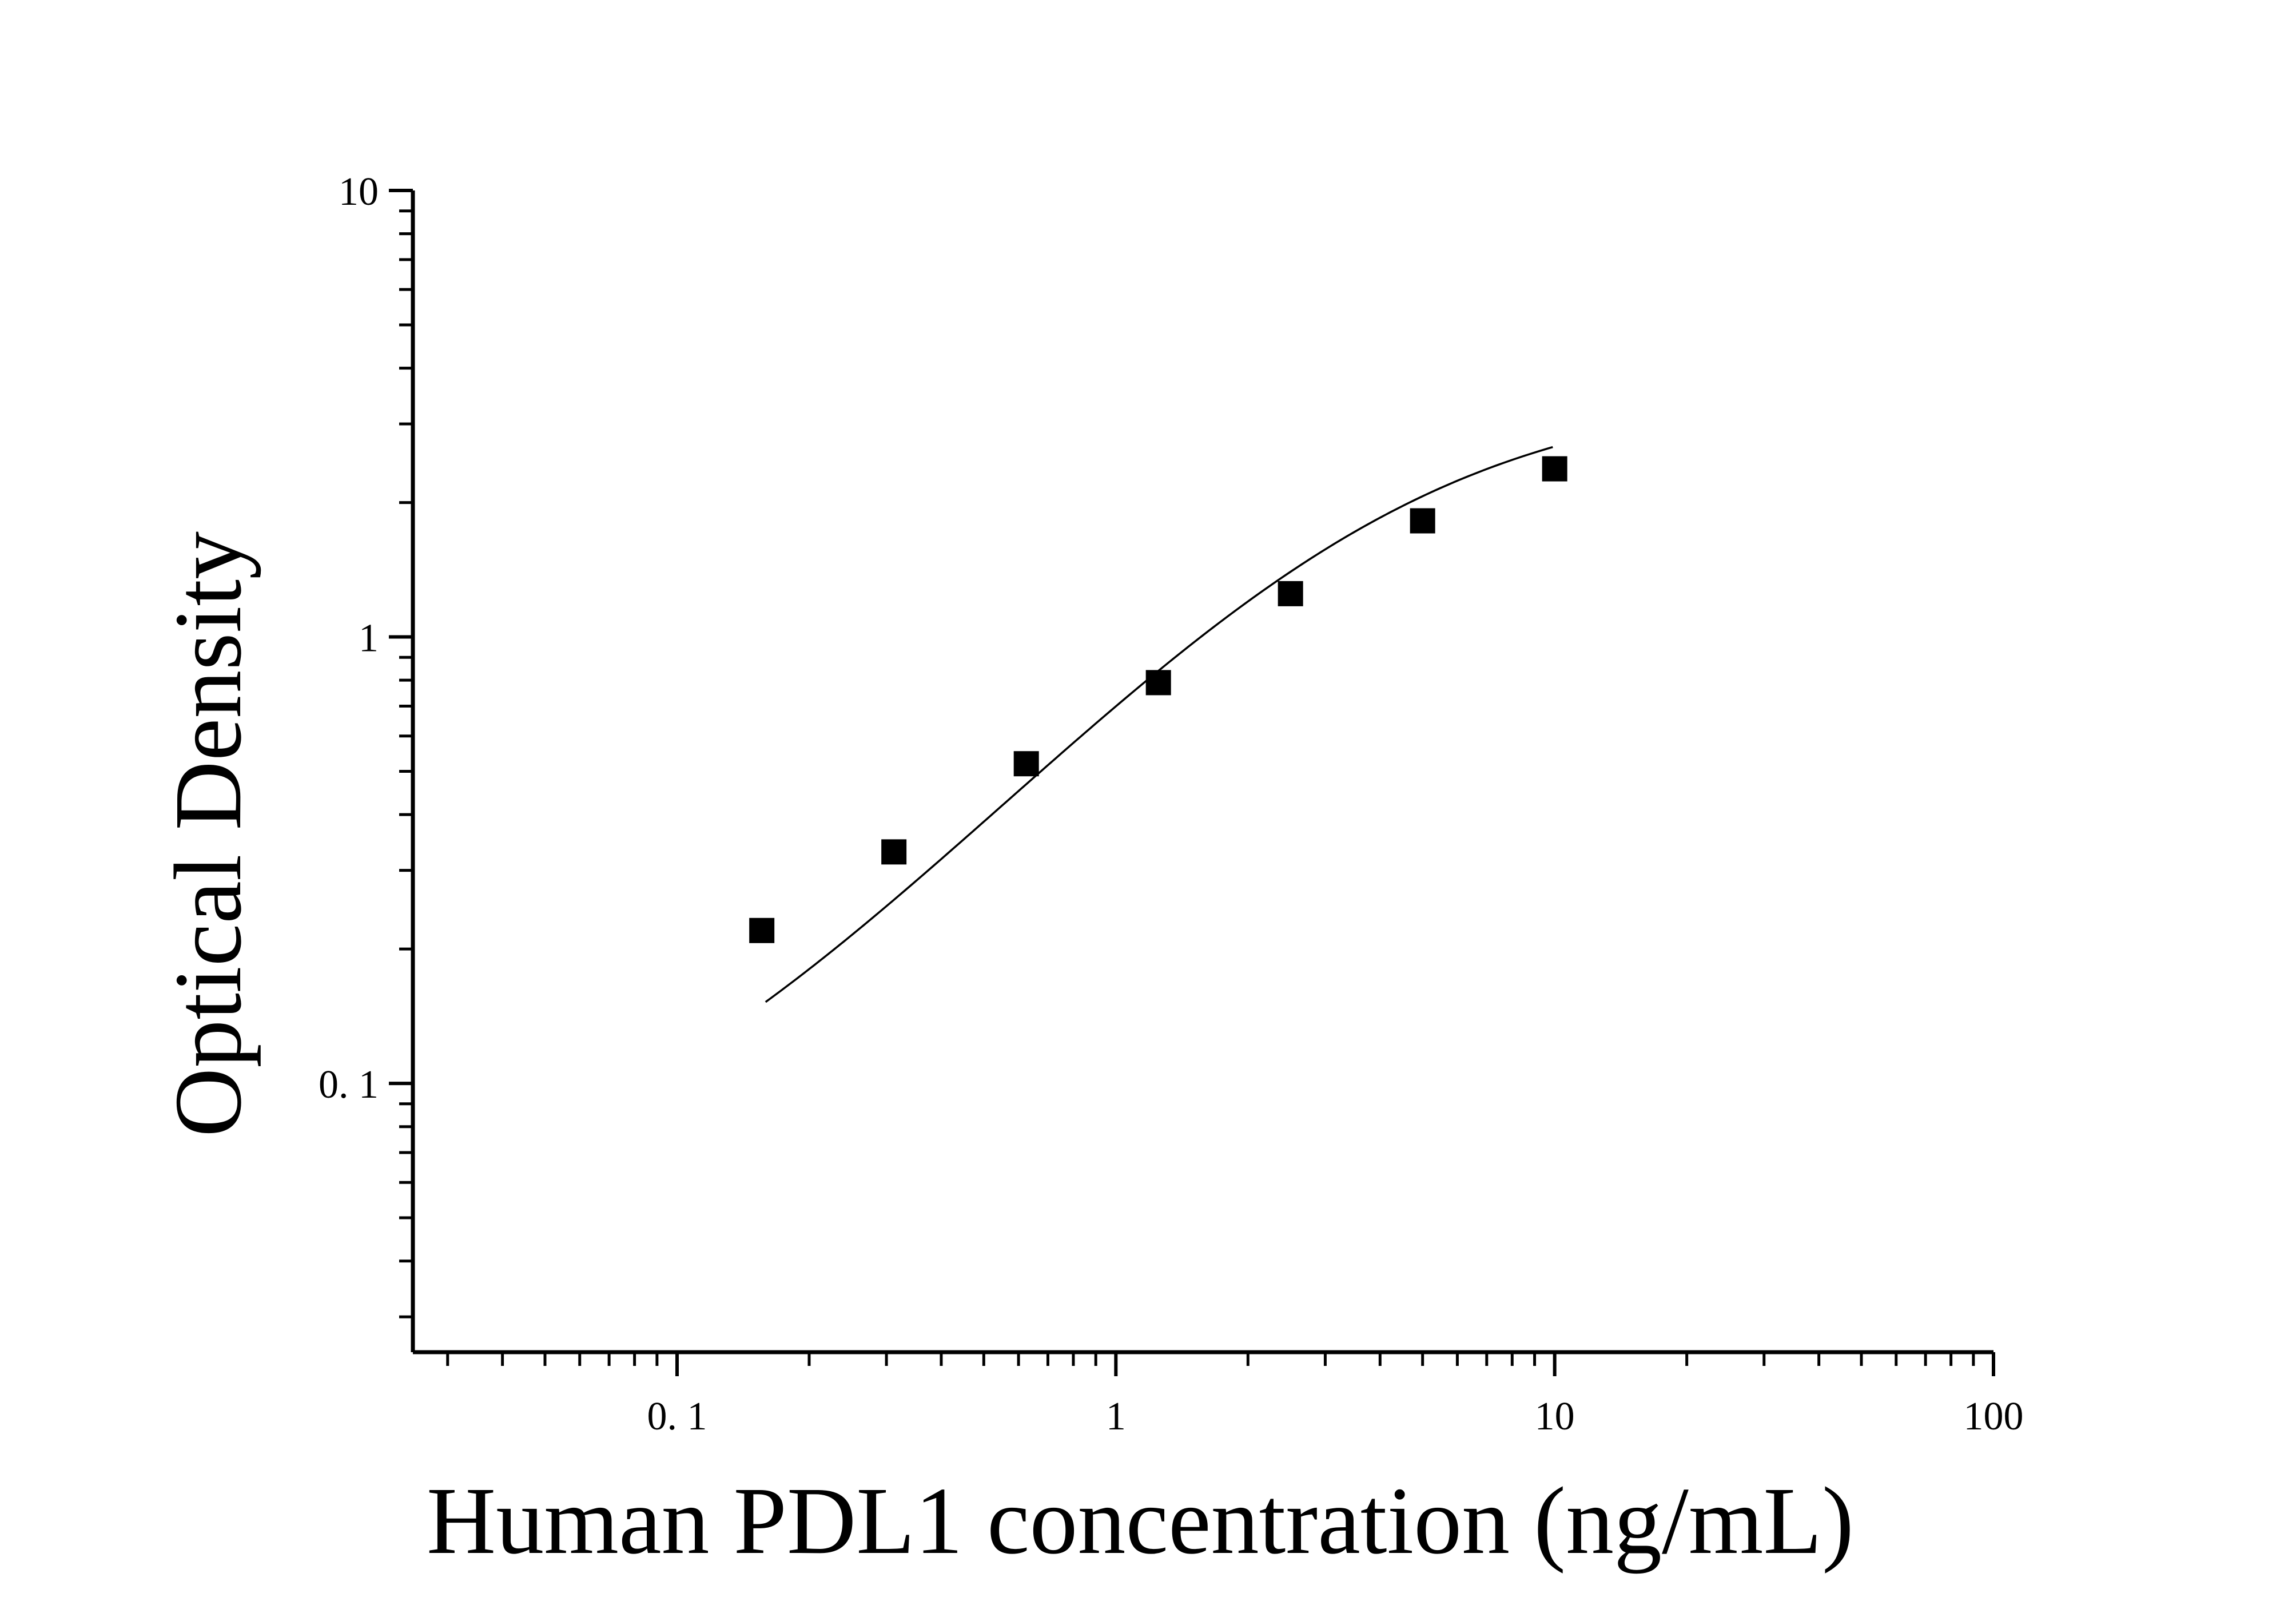 The height and width of the screenshot is (1605, 2296). I want to click on y-tick-label: 0. 1, so click(349, 1085).